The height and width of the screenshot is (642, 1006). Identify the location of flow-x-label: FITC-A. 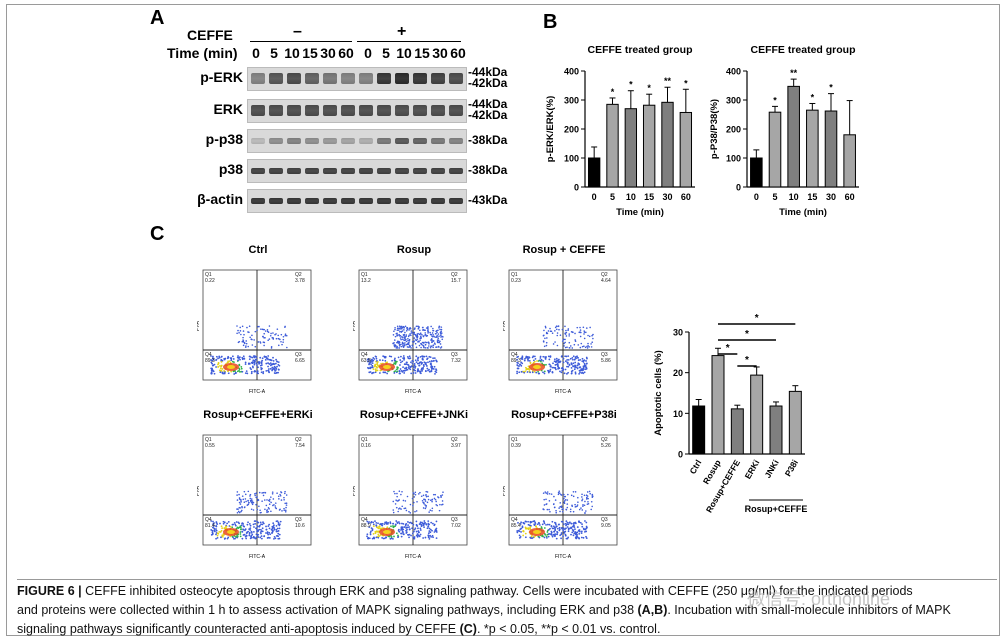
(563, 557).